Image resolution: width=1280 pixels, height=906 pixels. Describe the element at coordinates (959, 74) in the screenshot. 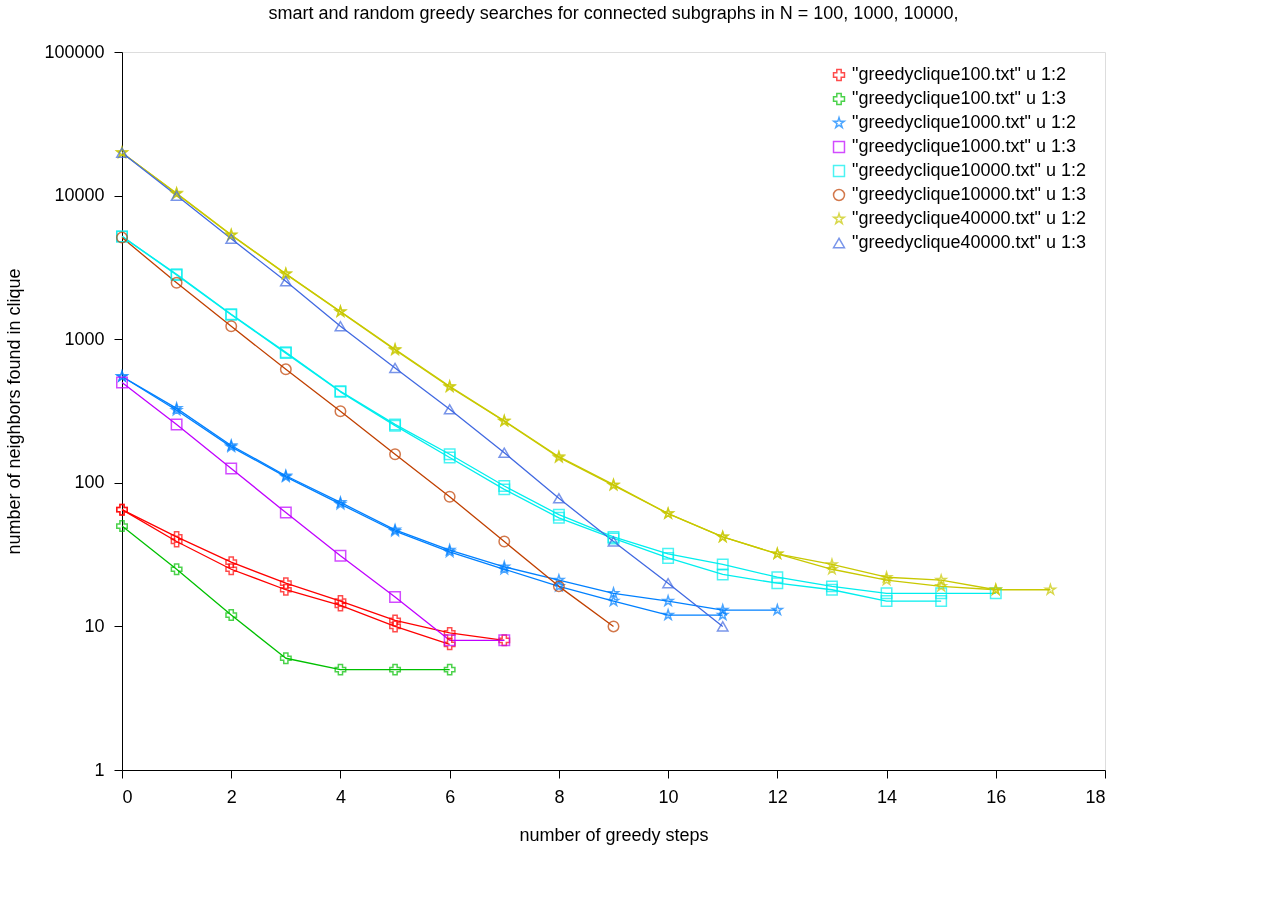

I see `legend-label: "greedyclique100.txt" u 1:2` at that location.